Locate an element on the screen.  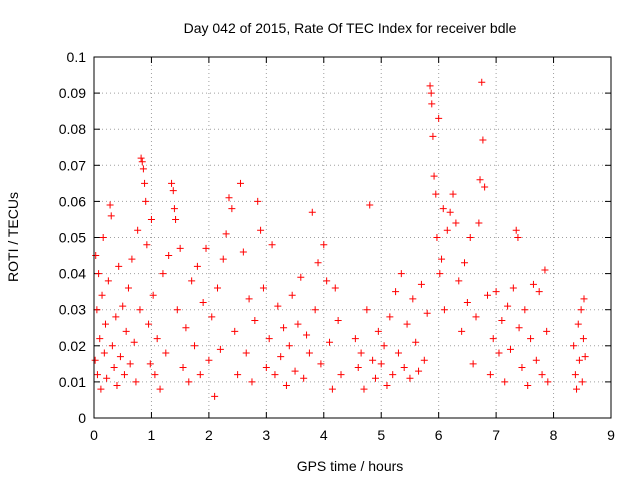
y-tick-label: 0.02 is located at coordinates (72, 346).